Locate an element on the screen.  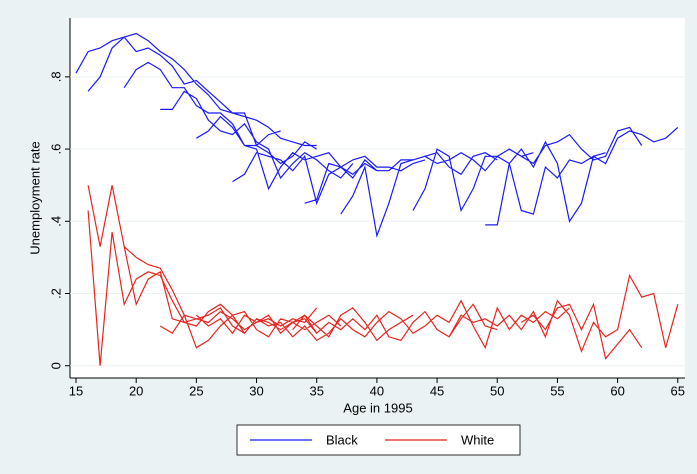
legend-label: Black is located at coordinates (342, 439).